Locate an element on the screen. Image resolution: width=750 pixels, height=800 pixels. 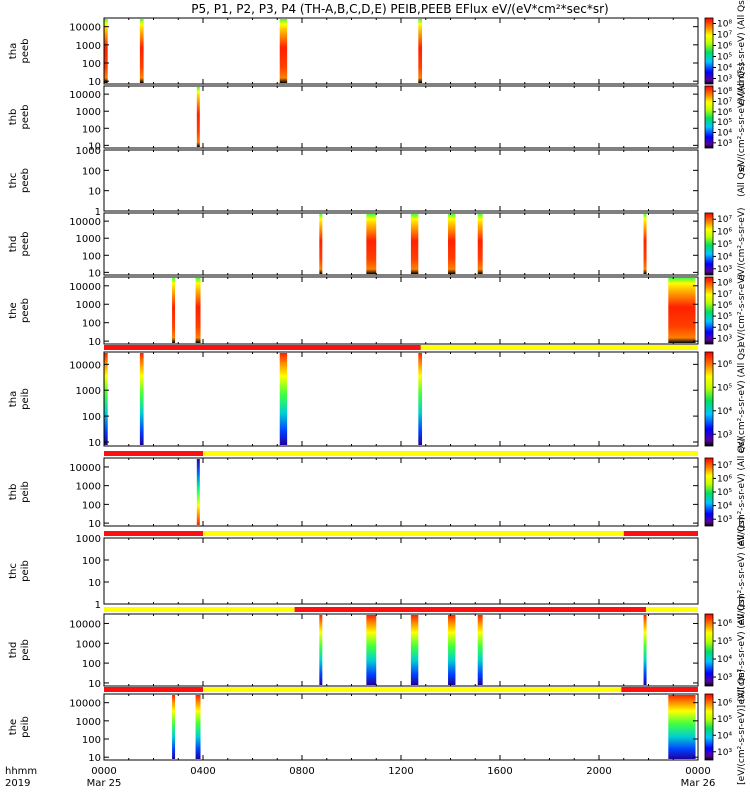
panel-probe-label: thb is located at coordinates (13, 117).